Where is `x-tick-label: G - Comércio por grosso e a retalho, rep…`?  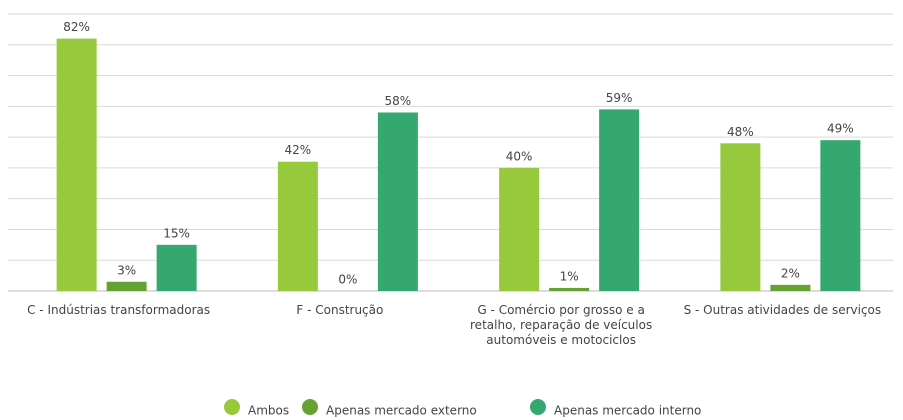 x-tick-label: G - Comércio por grosso e a retalho, rep… is located at coordinates (561, 325).